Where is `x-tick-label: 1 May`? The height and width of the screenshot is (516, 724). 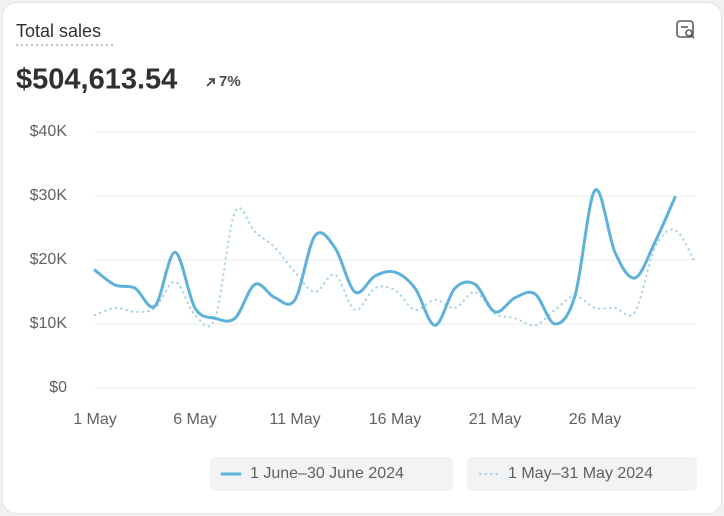
x-tick-label: 1 May is located at coordinates (95, 419).